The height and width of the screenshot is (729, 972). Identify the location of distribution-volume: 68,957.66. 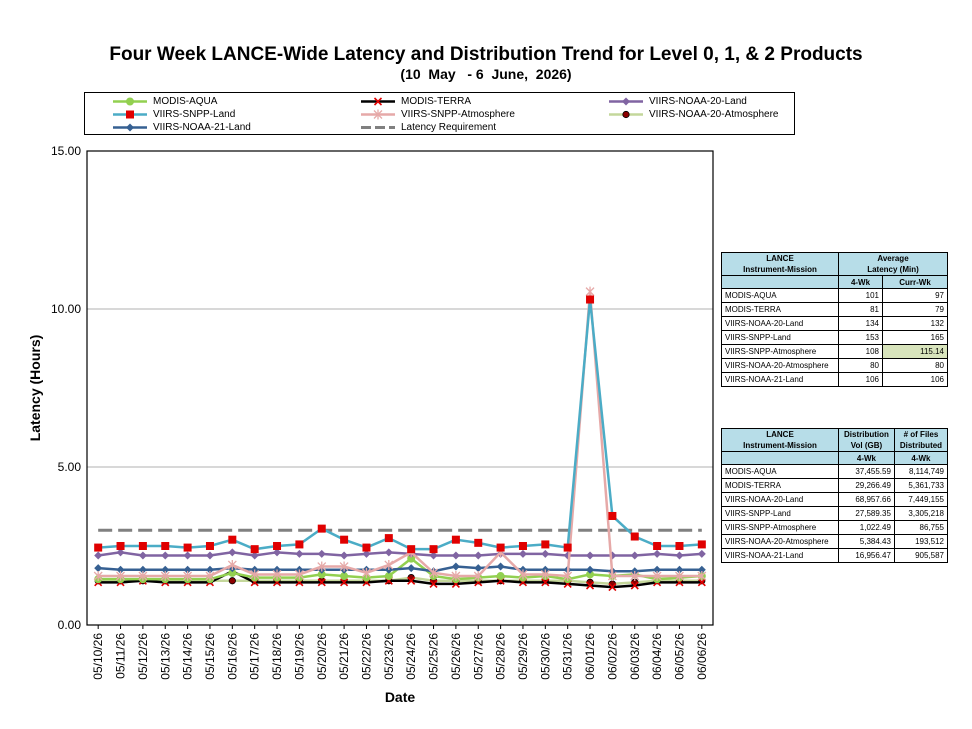
(866, 499).